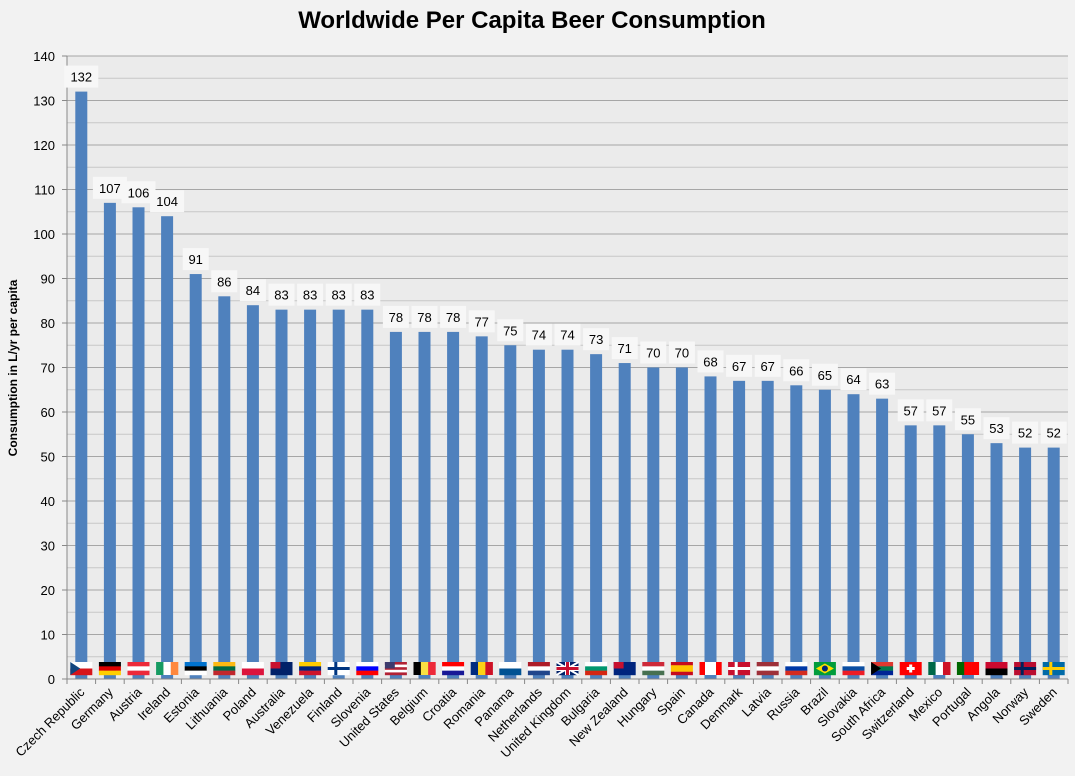 Image resolution: width=1075 pixels, height=776 pixels. I want to click on data-label: 63, so click(882, 384).